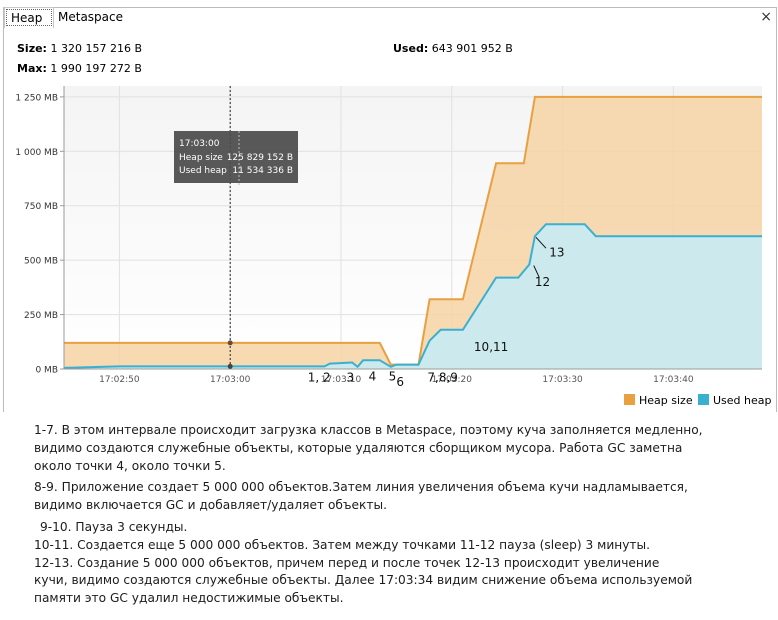 Image resolution: width=778 pixels, height=620 pixels. What do you see at coordinates (400, 382) in the screenshot?
I see `annotation-label: 6` at bounding box center [400, 382].